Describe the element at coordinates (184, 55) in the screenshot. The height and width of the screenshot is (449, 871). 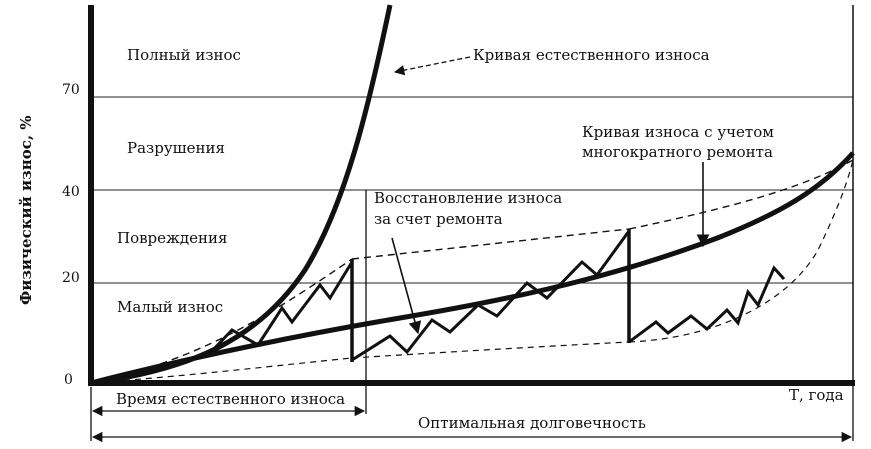
I see `zone-full-wear: Полный износ` at that location.